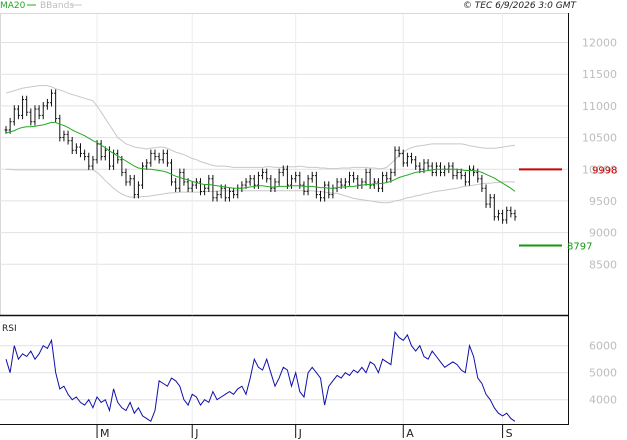 The width and height of the screenshot is (627, 440). Describe the element at coordinates (603, 264) in the screenshot. I see `price-ytick-label: 8500` at that location.